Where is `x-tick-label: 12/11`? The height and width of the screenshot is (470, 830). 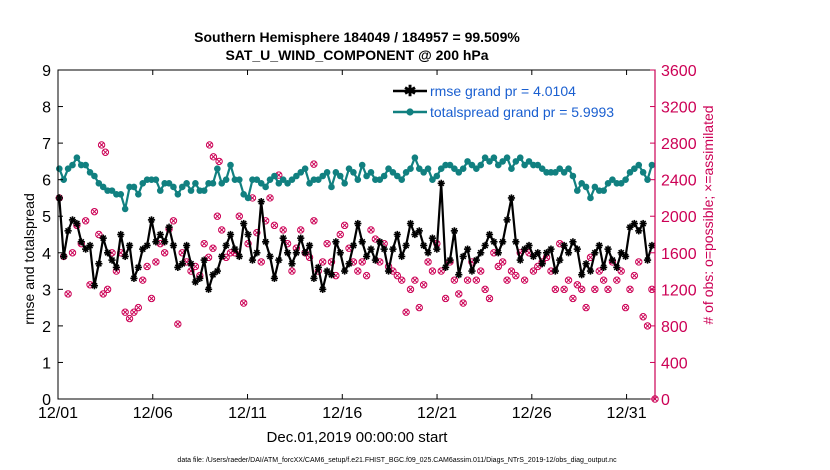 x-tick-label: 12/11 is located at coordinates (247, 413).